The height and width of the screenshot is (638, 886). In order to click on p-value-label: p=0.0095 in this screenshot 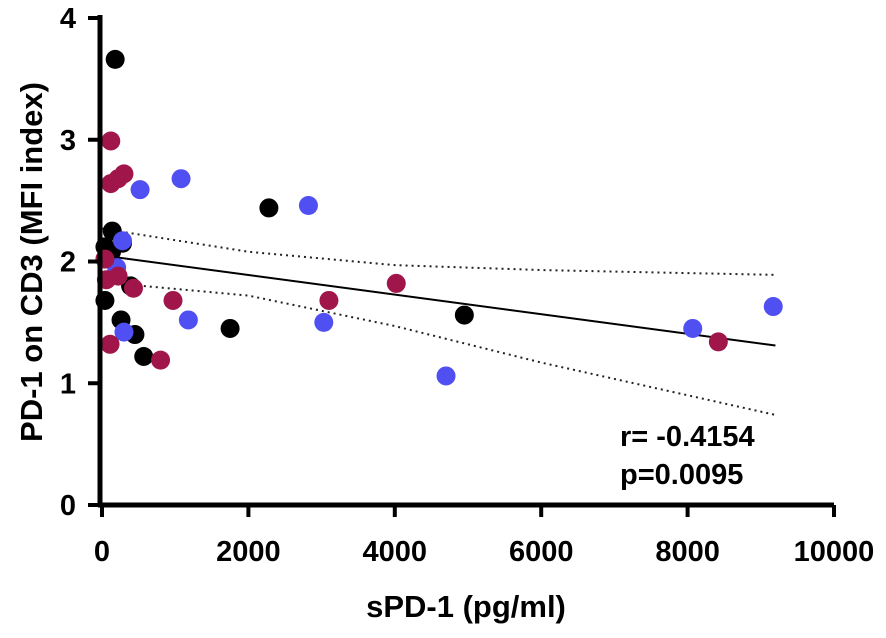, I will do `click(681, 475)`.